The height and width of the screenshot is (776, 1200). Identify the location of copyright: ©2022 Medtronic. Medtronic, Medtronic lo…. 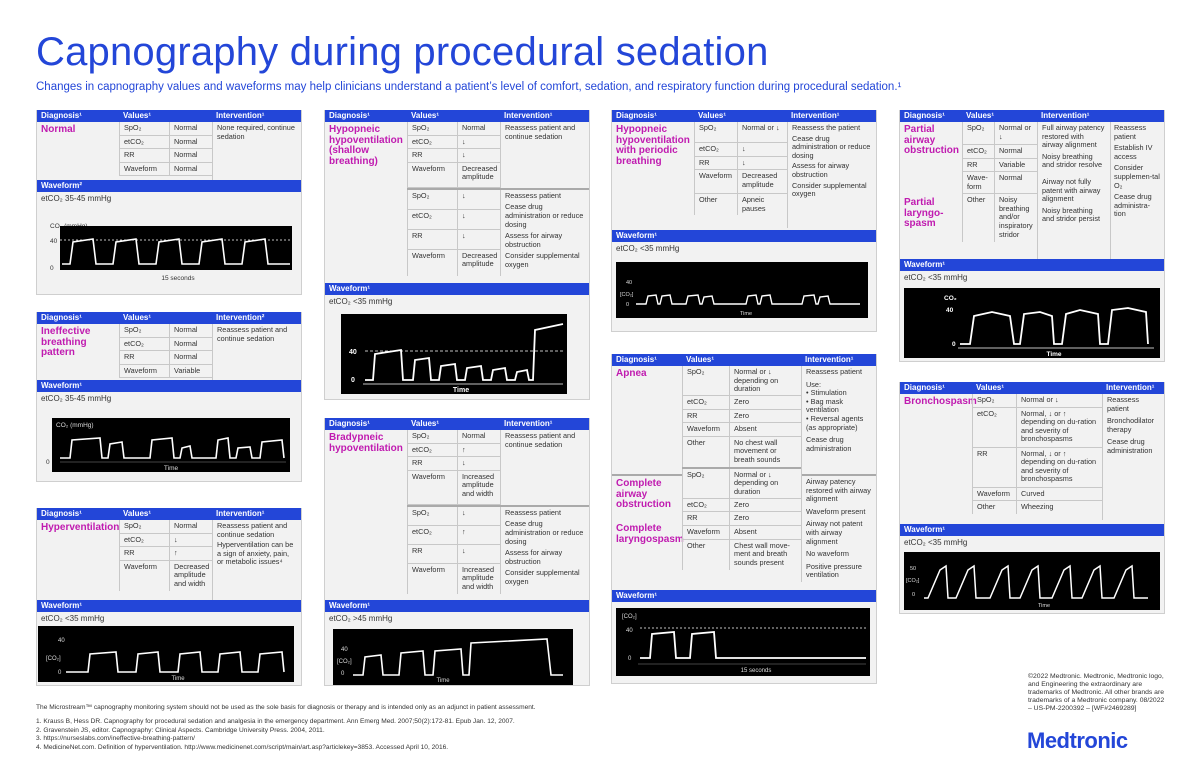
(1096, 692).